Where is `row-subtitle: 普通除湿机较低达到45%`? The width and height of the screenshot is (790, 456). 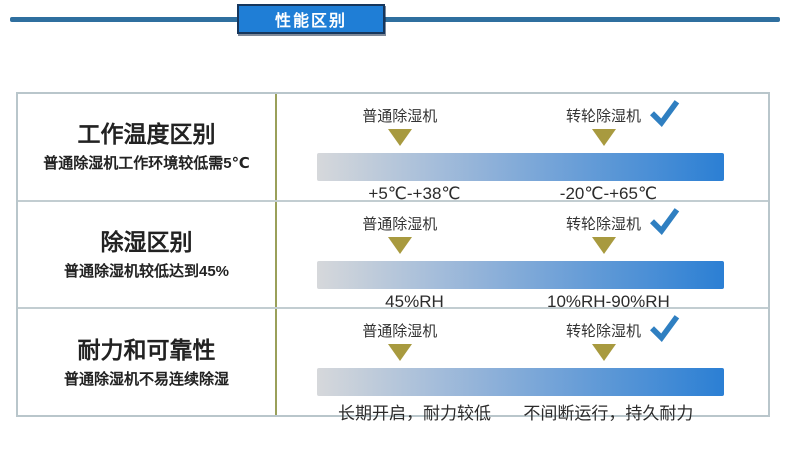
row-subtitle: 普通除湿机较低达到45% is located at coordinates (146, 271).